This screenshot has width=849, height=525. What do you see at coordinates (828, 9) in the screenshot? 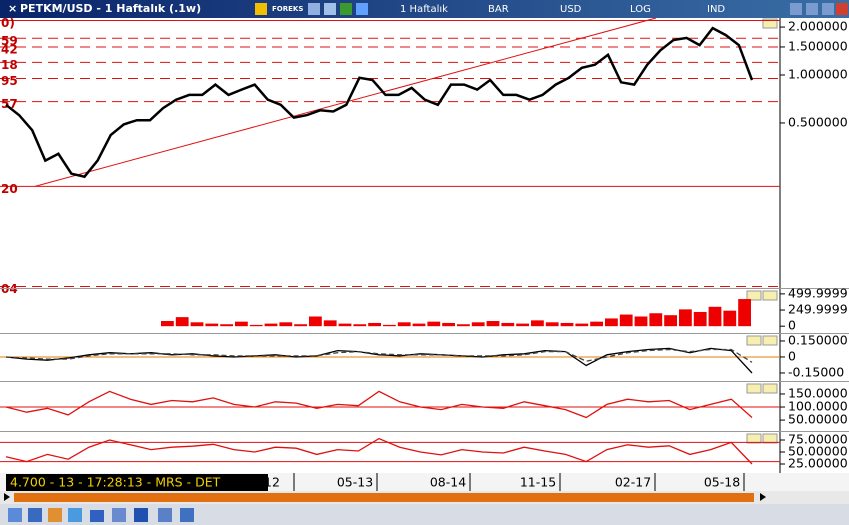
I see `maximize-button` at bounding box center [828, 9].